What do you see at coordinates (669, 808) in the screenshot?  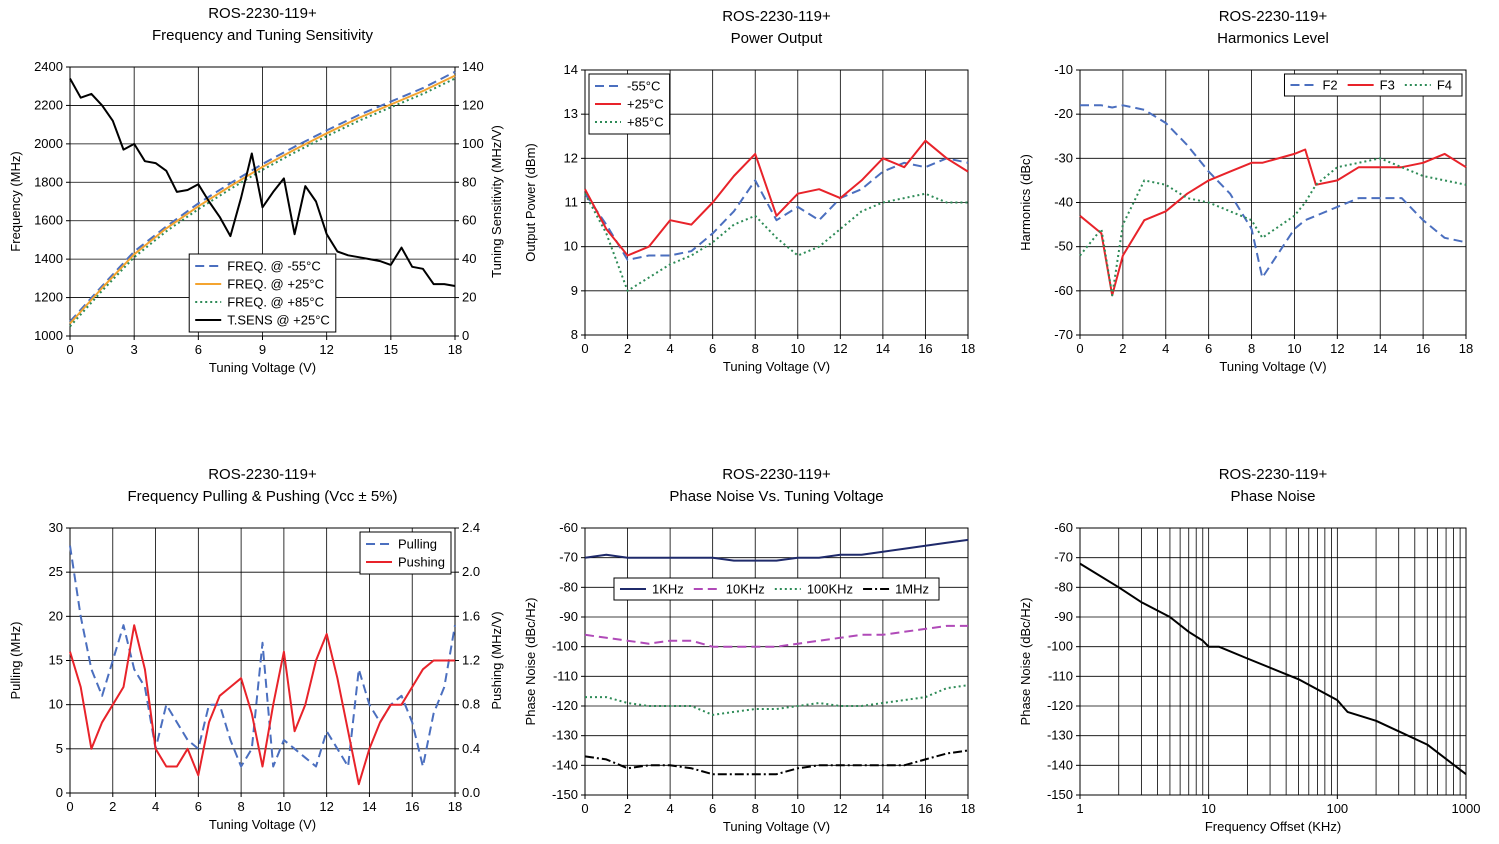 I see `x-tick-label: 4` at bounding box center [669, 808].